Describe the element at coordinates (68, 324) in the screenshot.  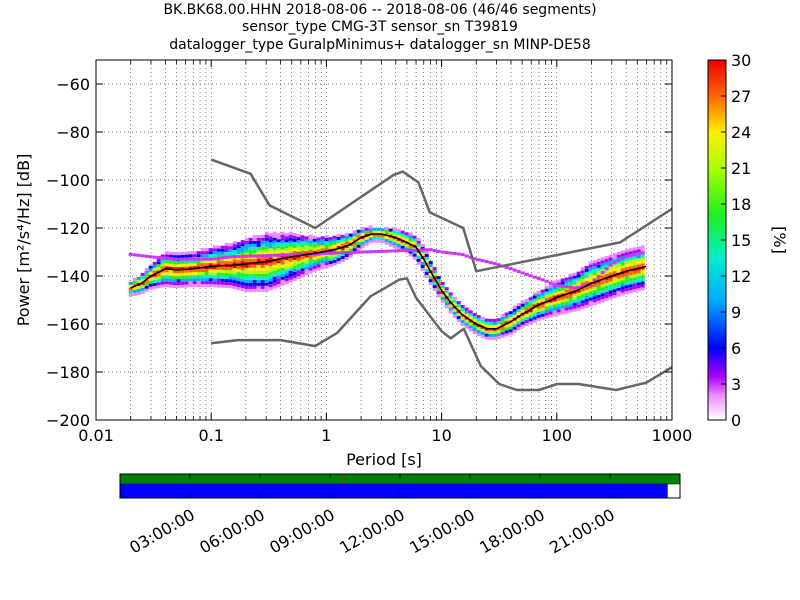
I see `y-tick-label: −160` at that location.